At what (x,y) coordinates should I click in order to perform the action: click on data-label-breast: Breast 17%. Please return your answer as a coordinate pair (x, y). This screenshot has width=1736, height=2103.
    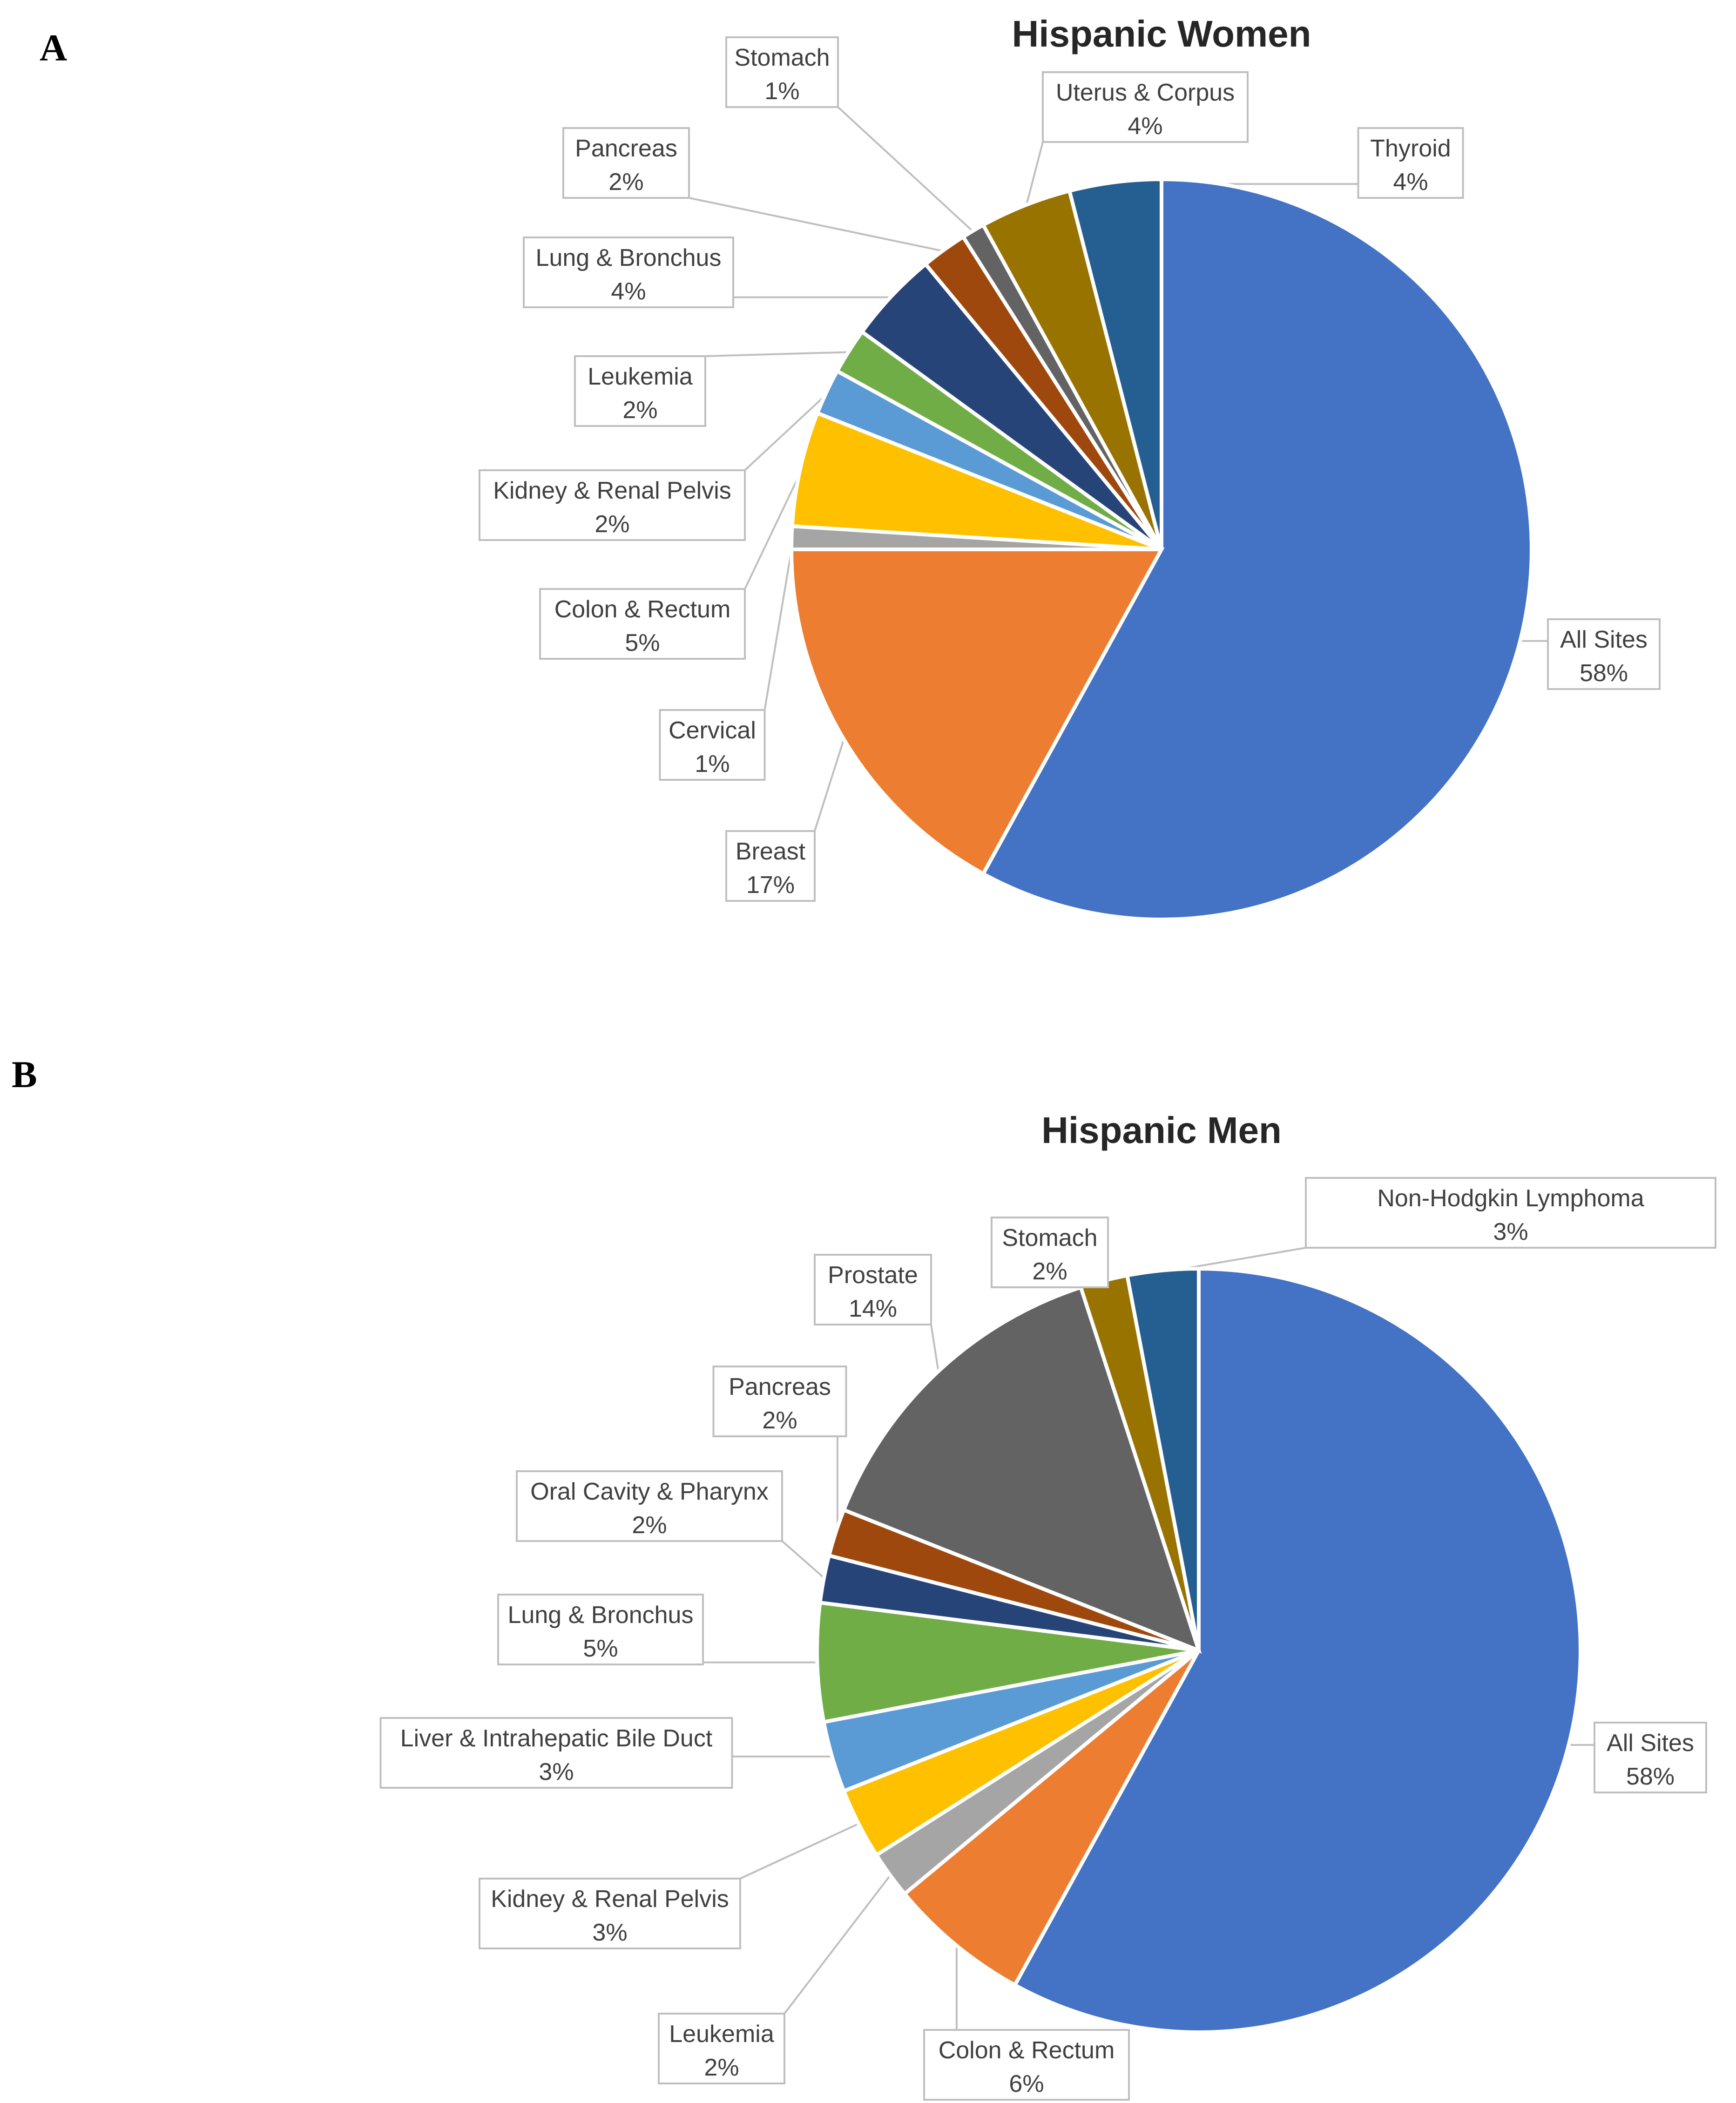
    Looking at the image, I should click on (770, 866).